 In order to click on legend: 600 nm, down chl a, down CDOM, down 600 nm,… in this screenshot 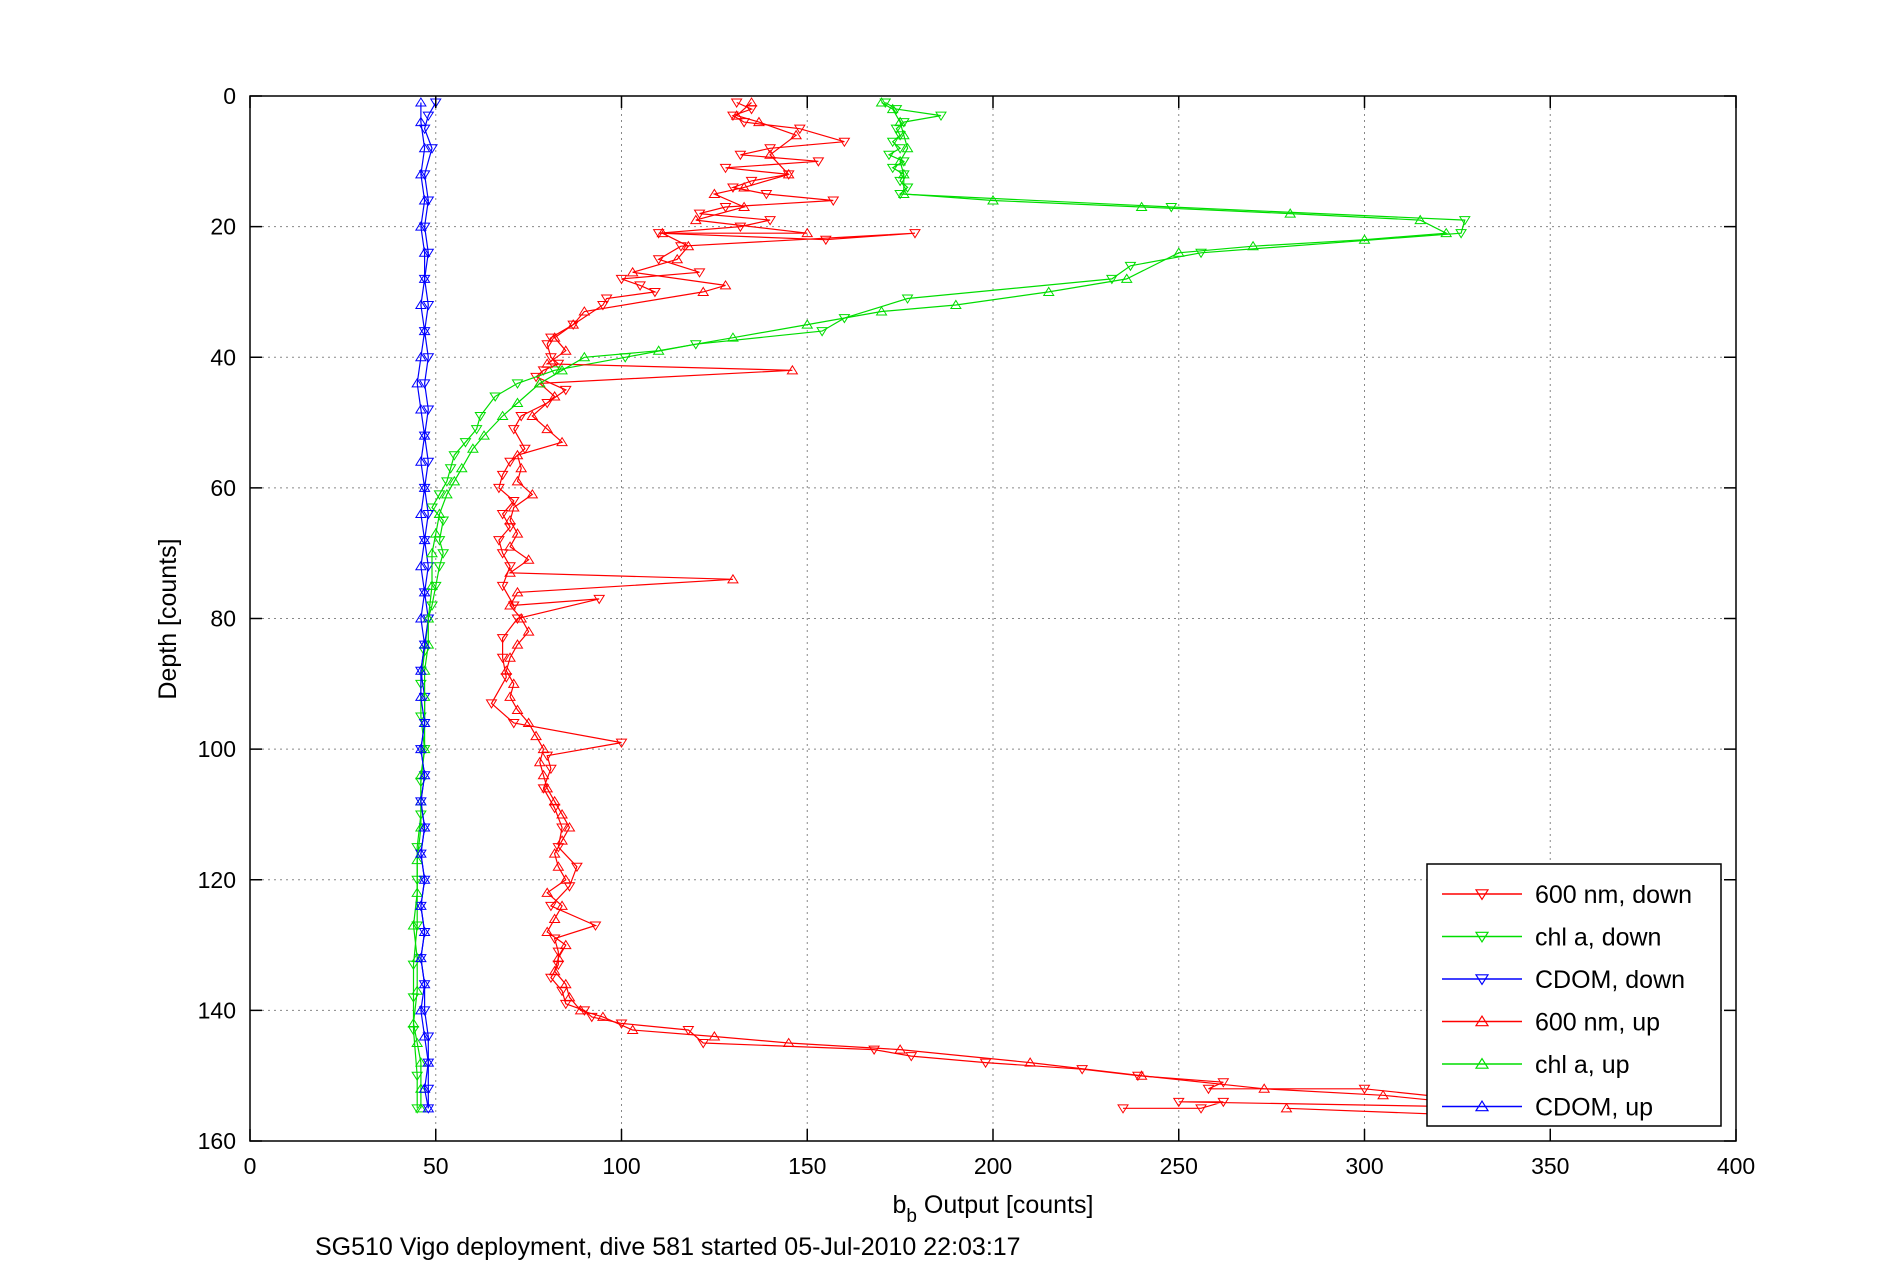, I will do `click(1574, 995)`.